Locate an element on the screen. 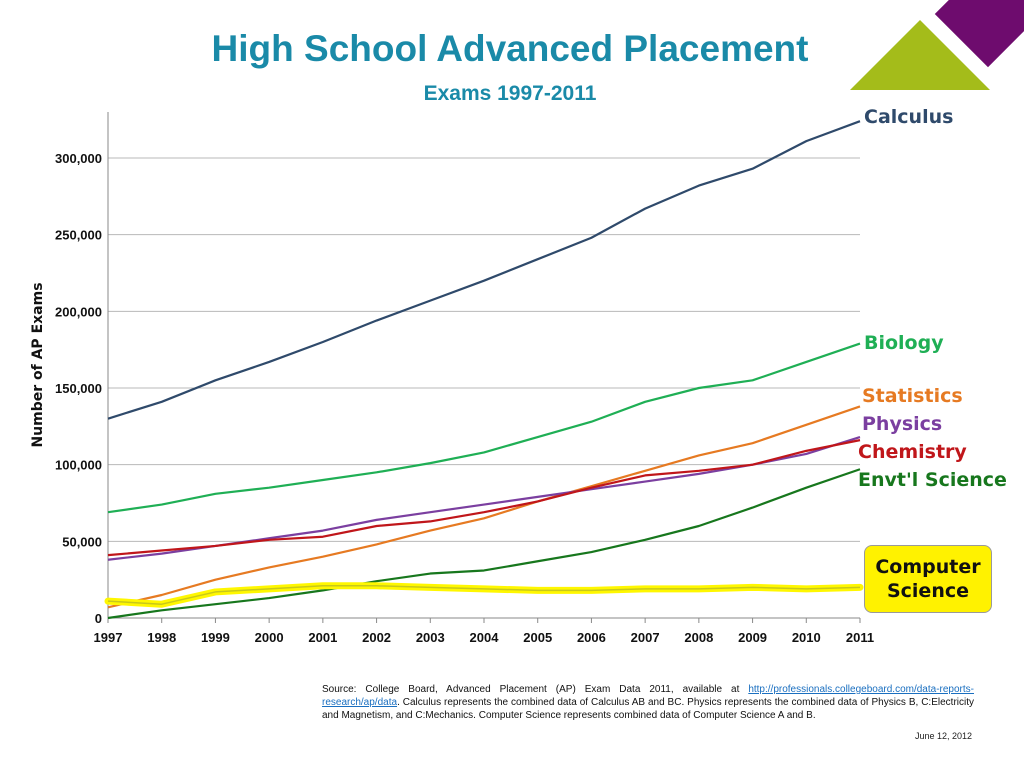 Image resolution: width=1024 pixels, height=768 pixels. y-tick-label: 50,000 is located at coordinates (82, 541).